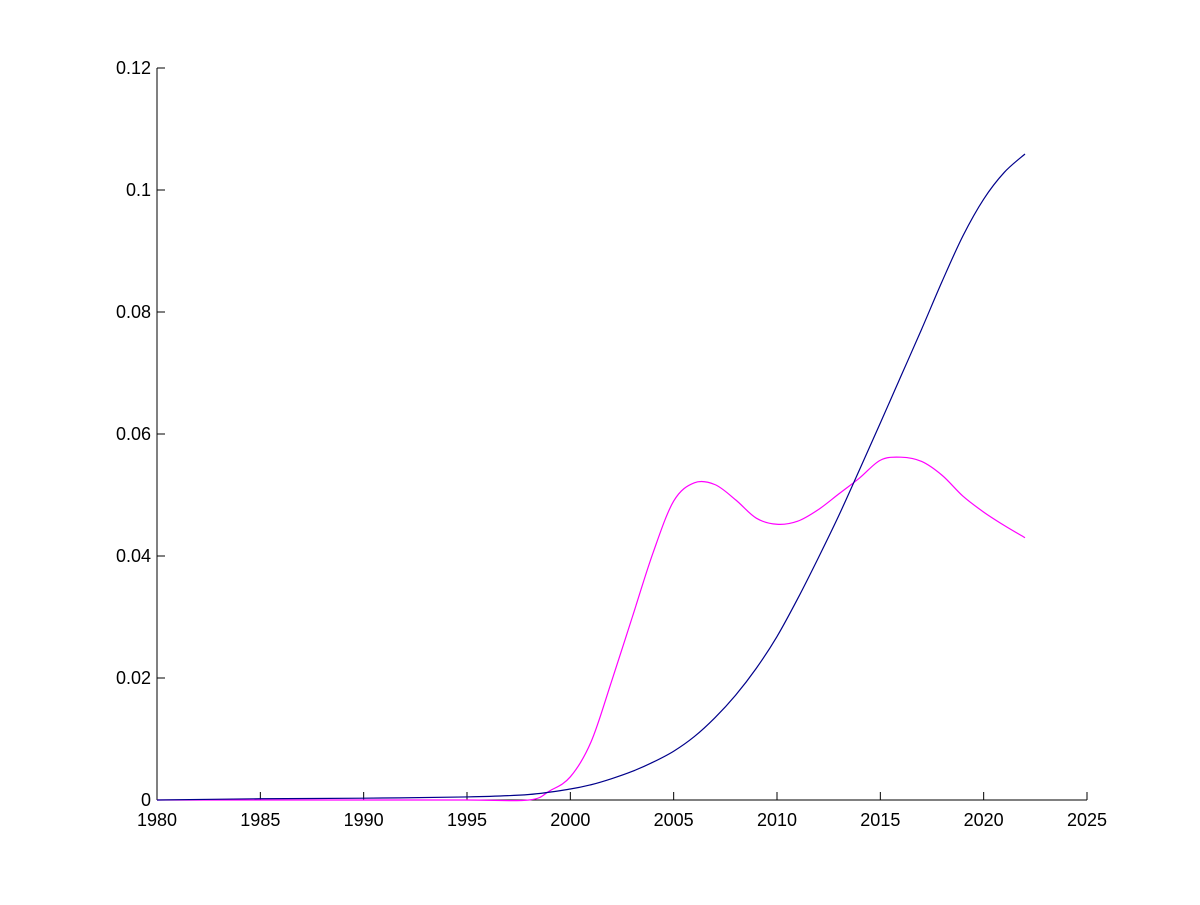 The width and height of the screenshot is (1200, 905). I want to click on y-tick-label: 0.12, so click(133, 68).